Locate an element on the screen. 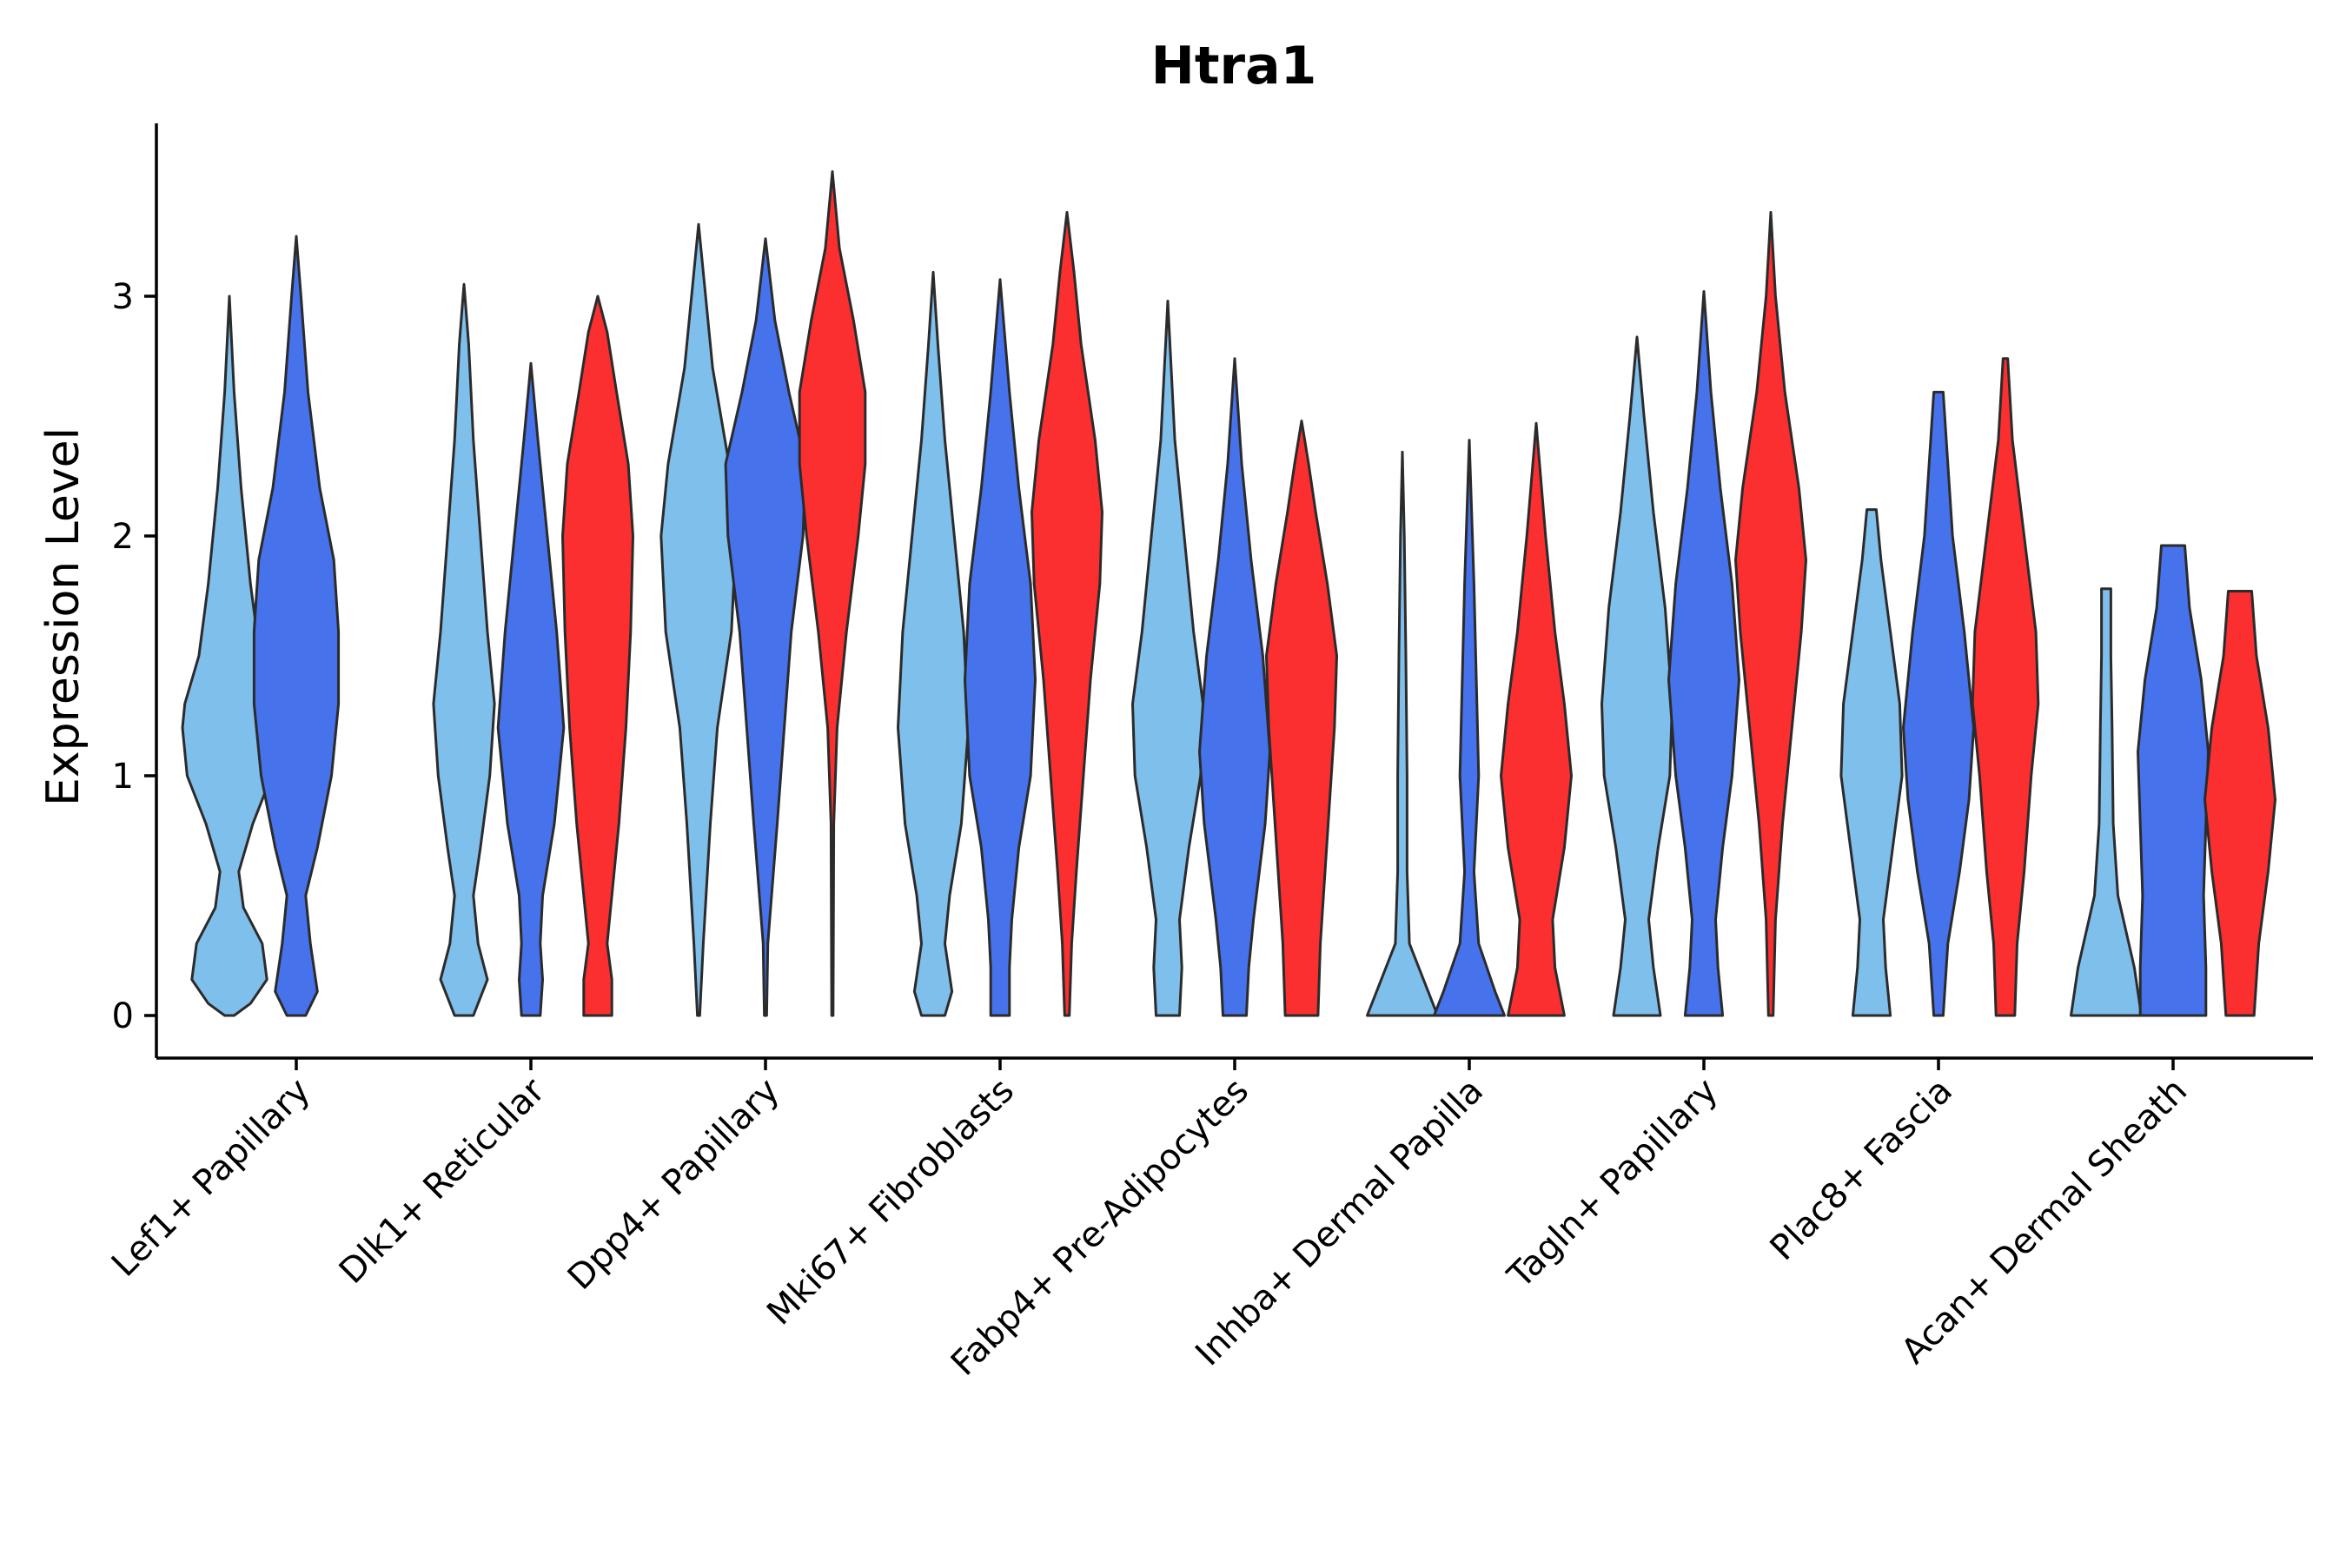 This screenshot has width=2346, height=1568. y-tick-label: 0 is located at coordinates (123, 1016).